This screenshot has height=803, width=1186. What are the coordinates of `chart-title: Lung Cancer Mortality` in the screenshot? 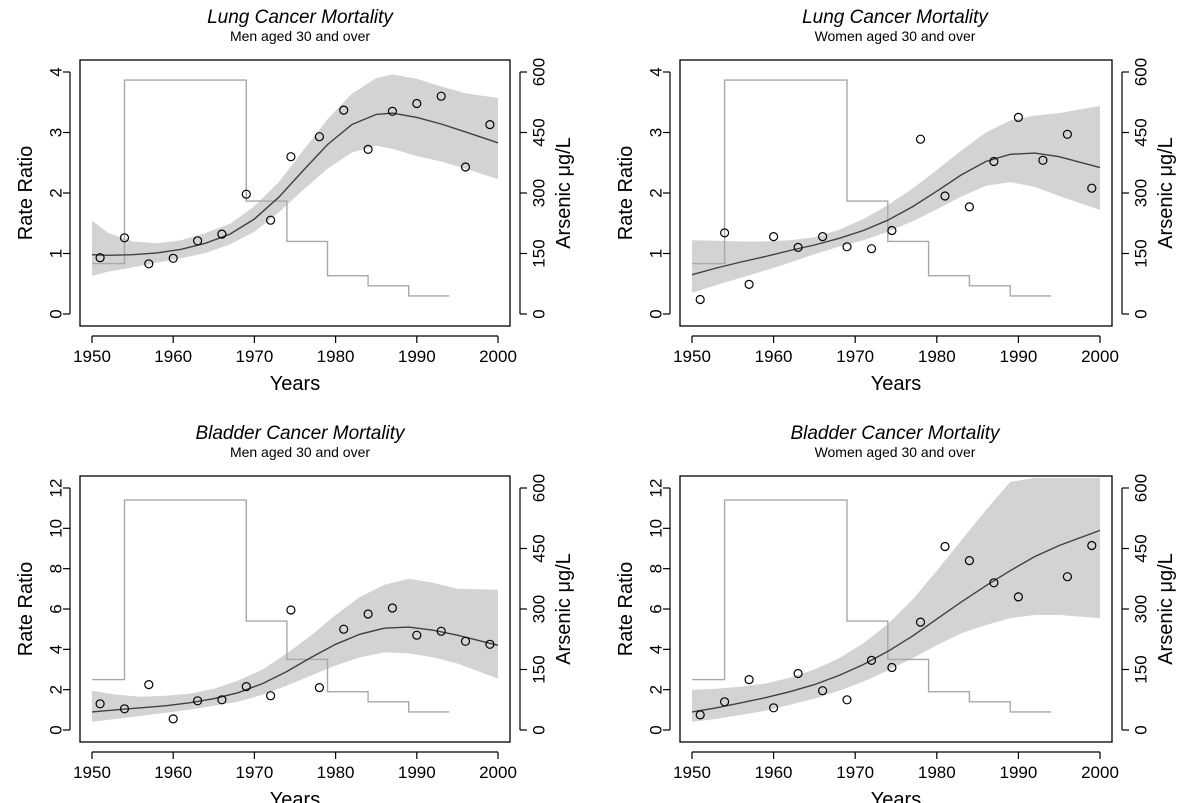 It's located at (895, 17).